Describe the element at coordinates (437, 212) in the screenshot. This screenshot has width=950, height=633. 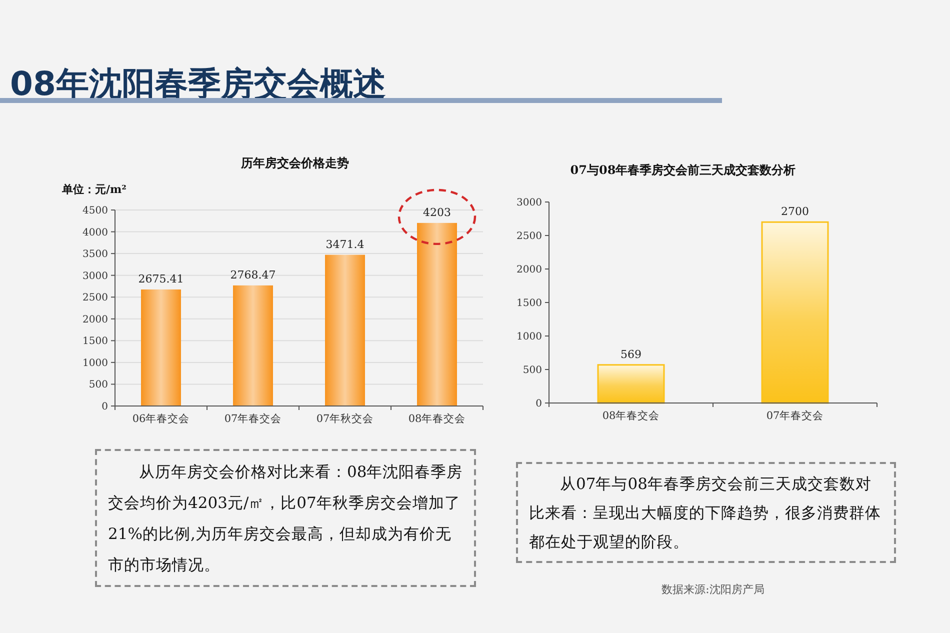
I see `data-label: 4203` at that location.